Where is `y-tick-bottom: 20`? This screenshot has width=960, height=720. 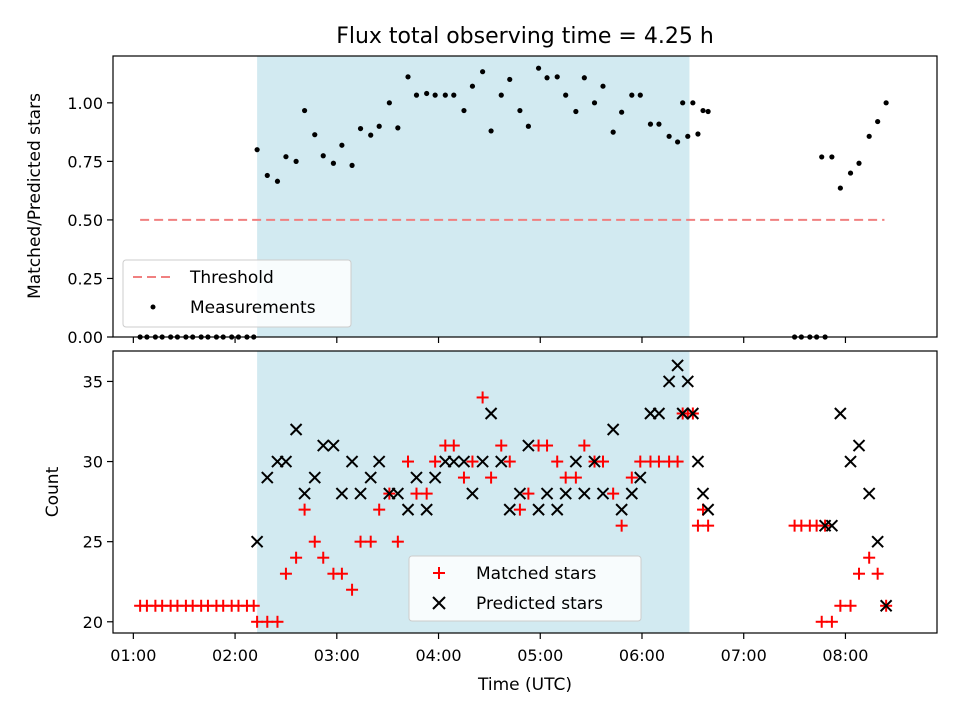
y-tick-bottom: 20 is located at coordinates (98, 622).